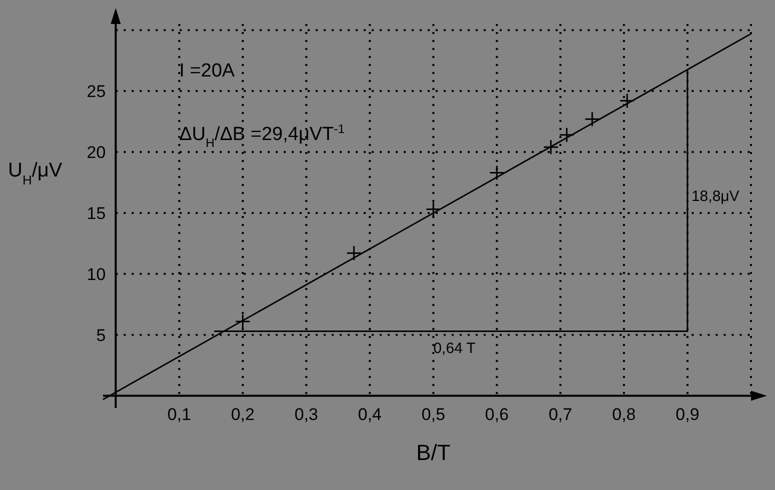 The image size is (775, 490). What do you see at coordinates (96, 274) in the screenshot?
I see `y-tick-label: 10` at bounding box center [96, 274].